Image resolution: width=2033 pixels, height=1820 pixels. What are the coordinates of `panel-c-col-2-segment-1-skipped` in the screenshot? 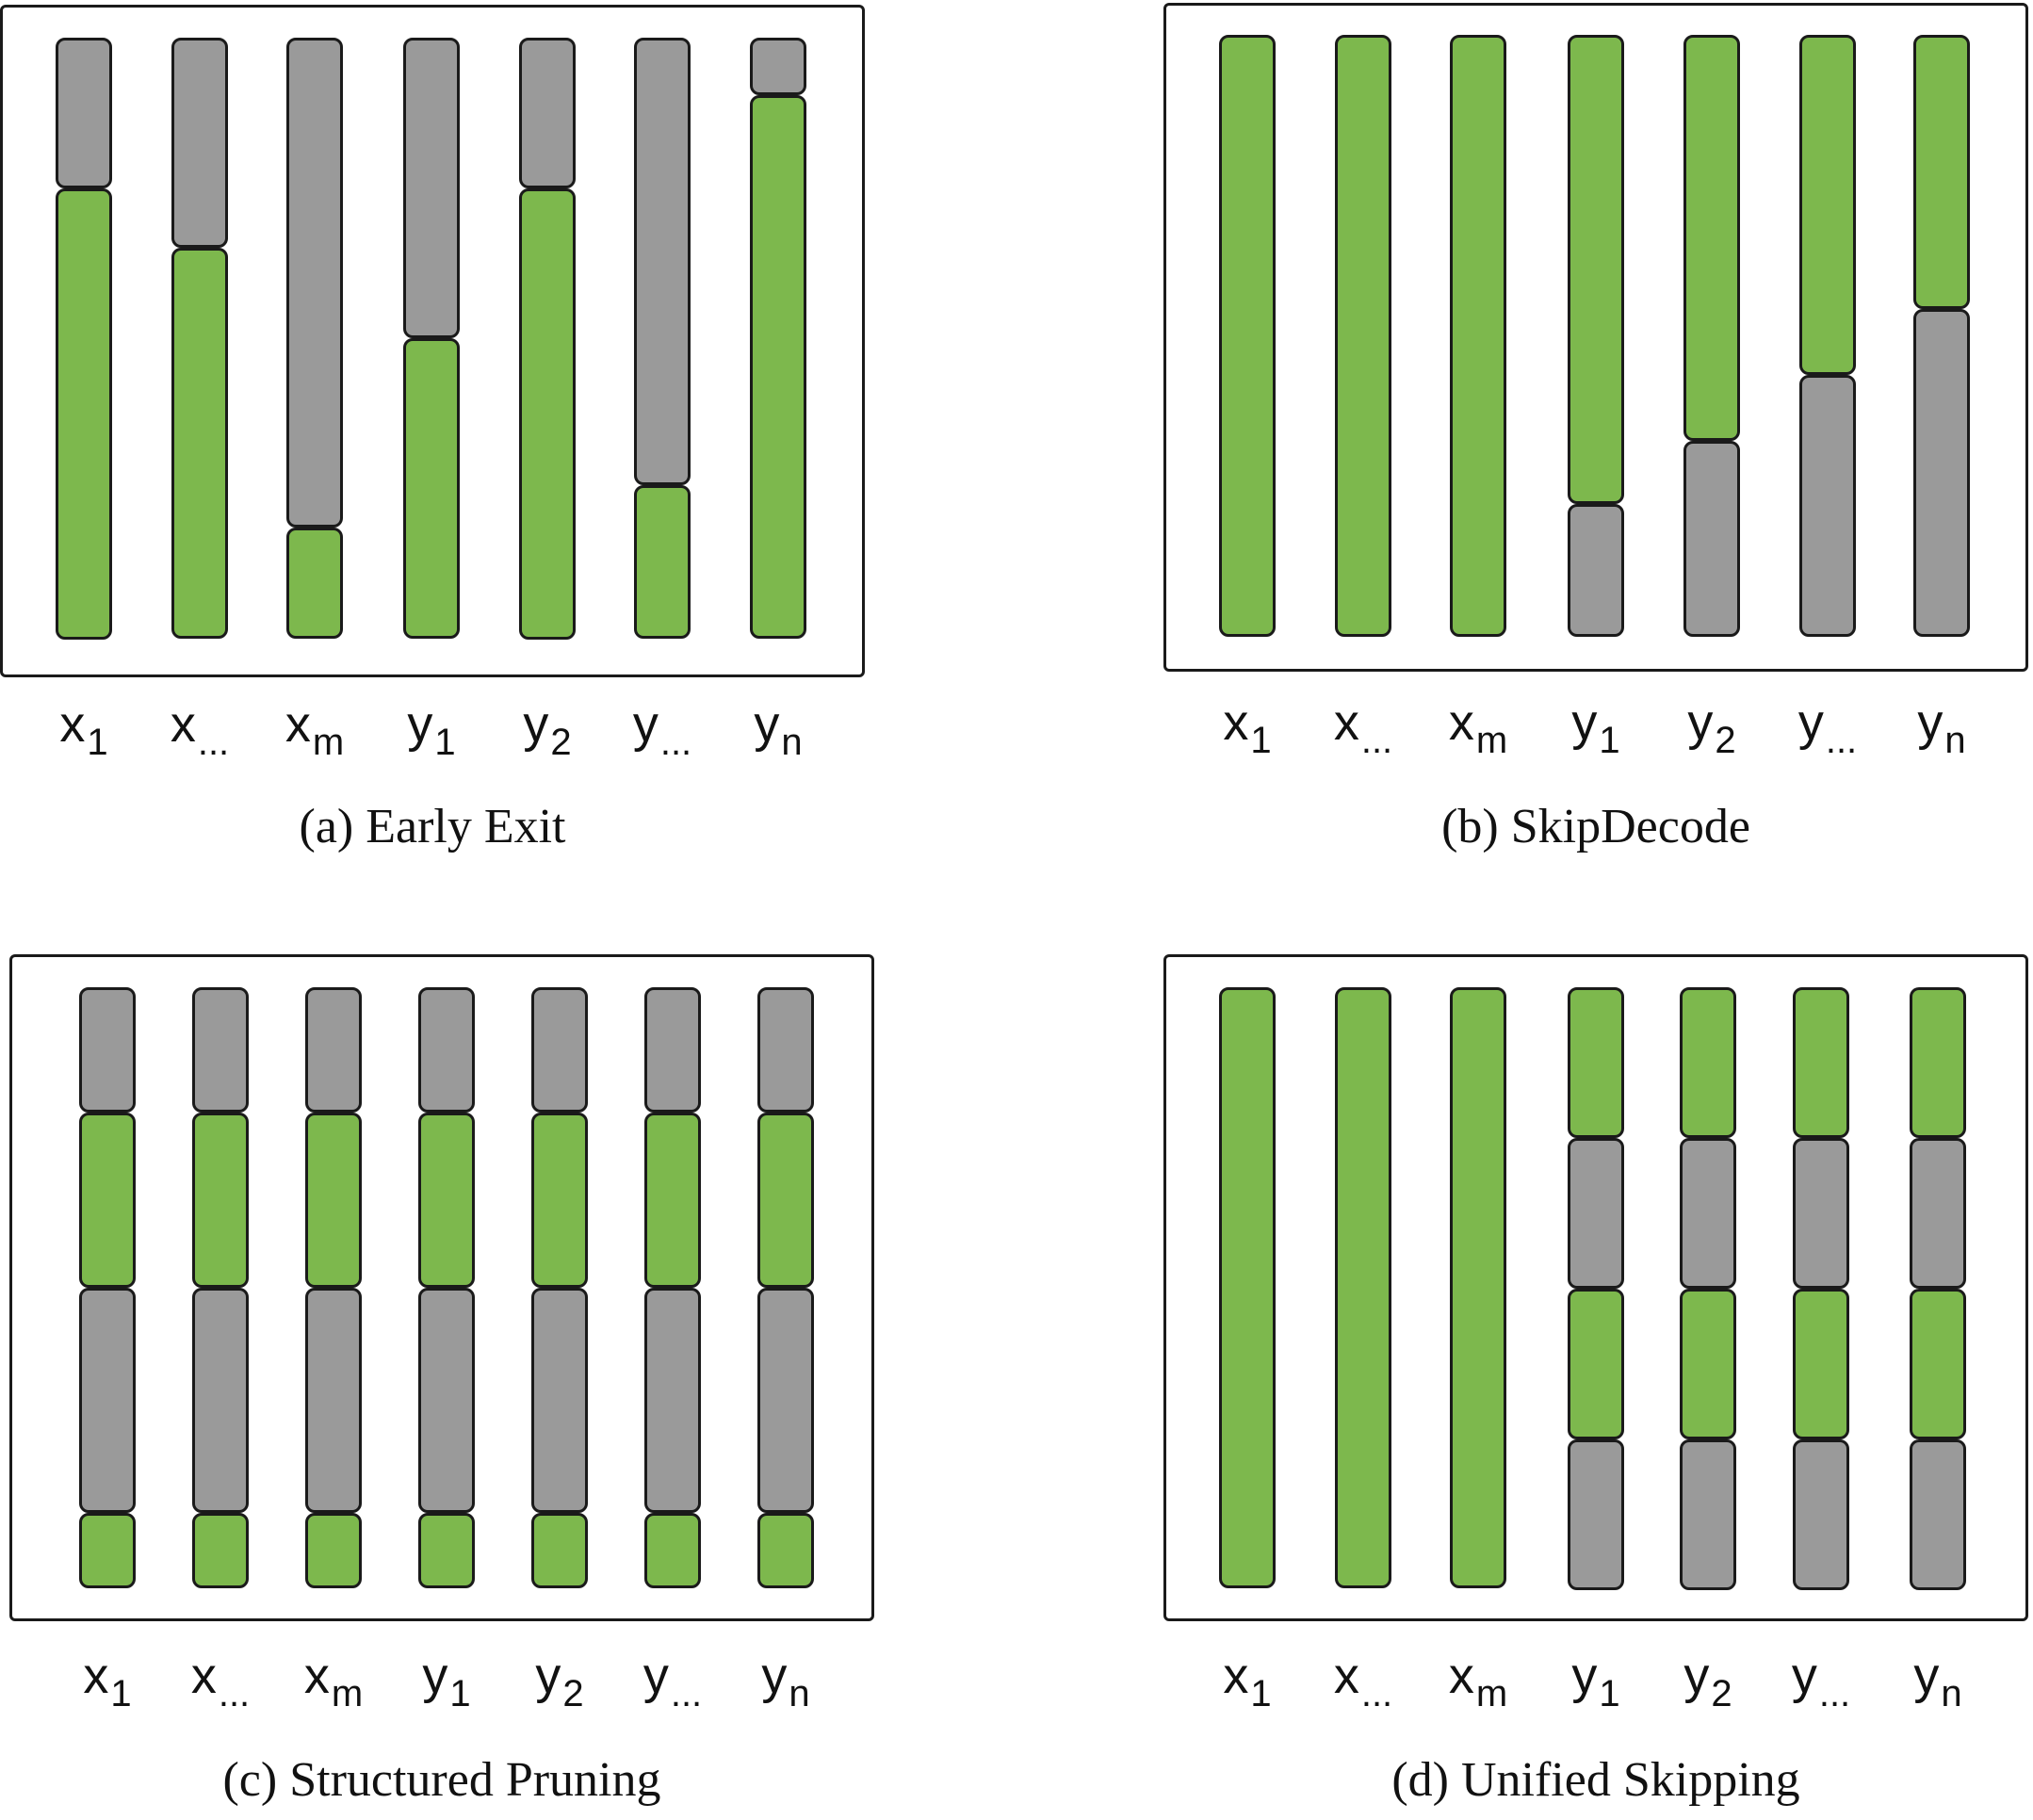 It's located at (220, 1050).